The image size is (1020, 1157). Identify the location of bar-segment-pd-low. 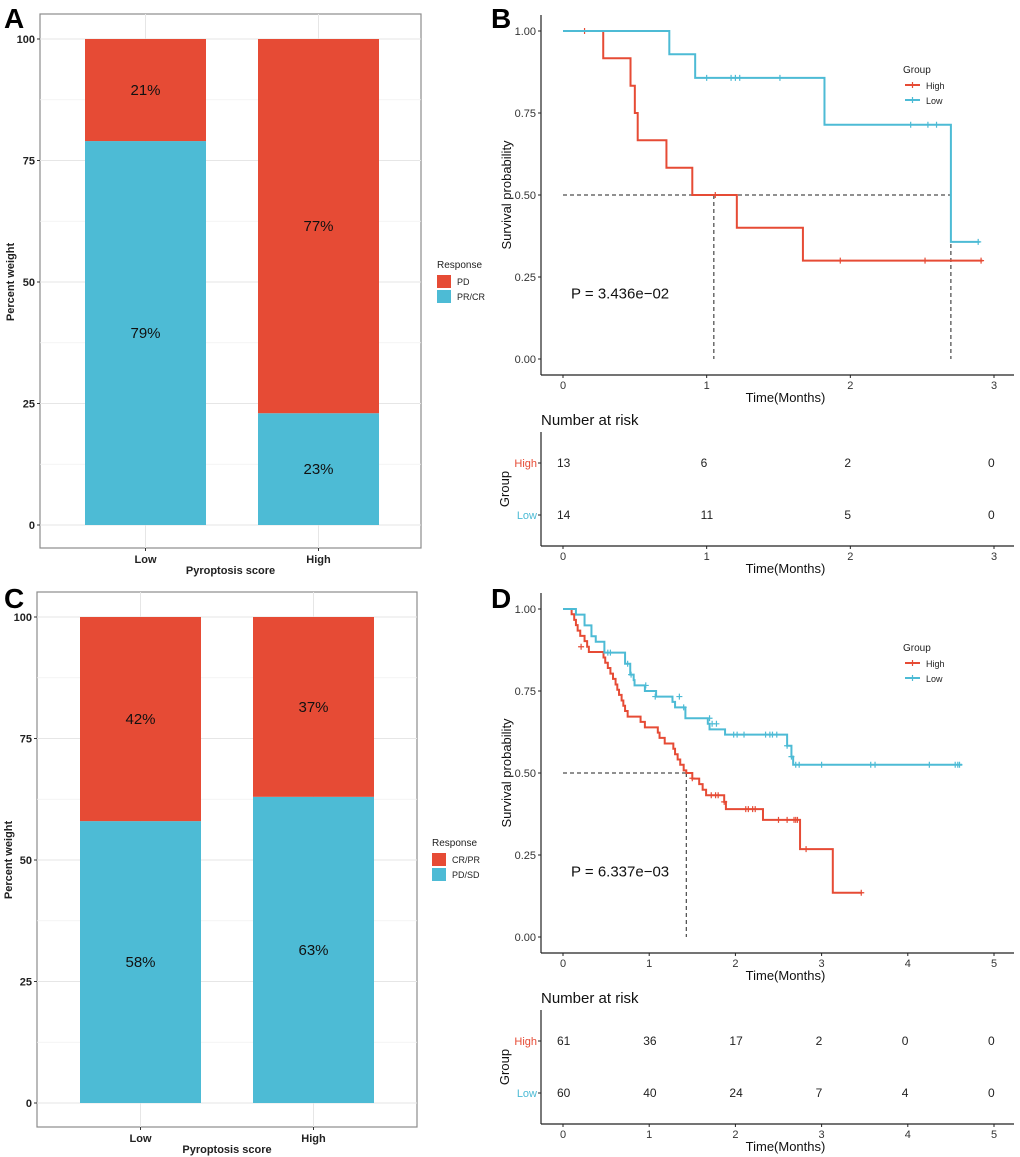
(145, 90).